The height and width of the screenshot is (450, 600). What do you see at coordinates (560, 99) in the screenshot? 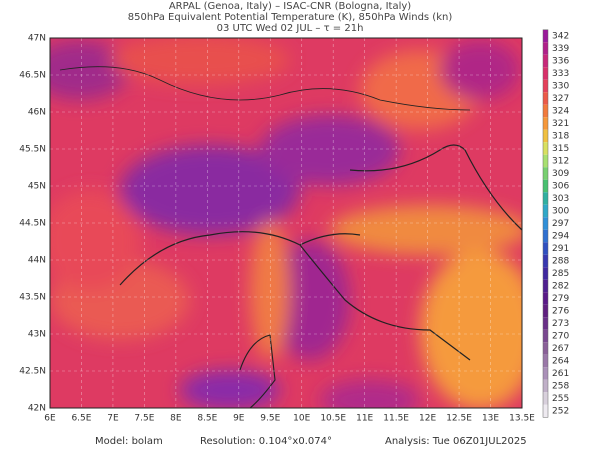
I see `colorbar-label: 327` at bounding box center [560, 99].